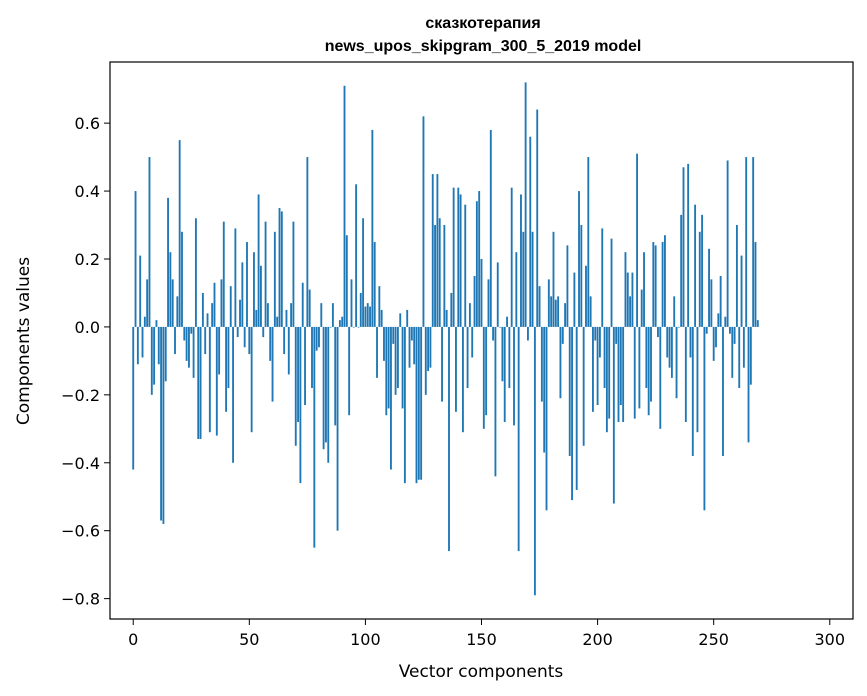  What do you see at coordinates (483, 46) in the screenshot?
I see `chart-title-line-2: news_upos_skipgram_300_5_2019 model` at bounding box center [483, 46].